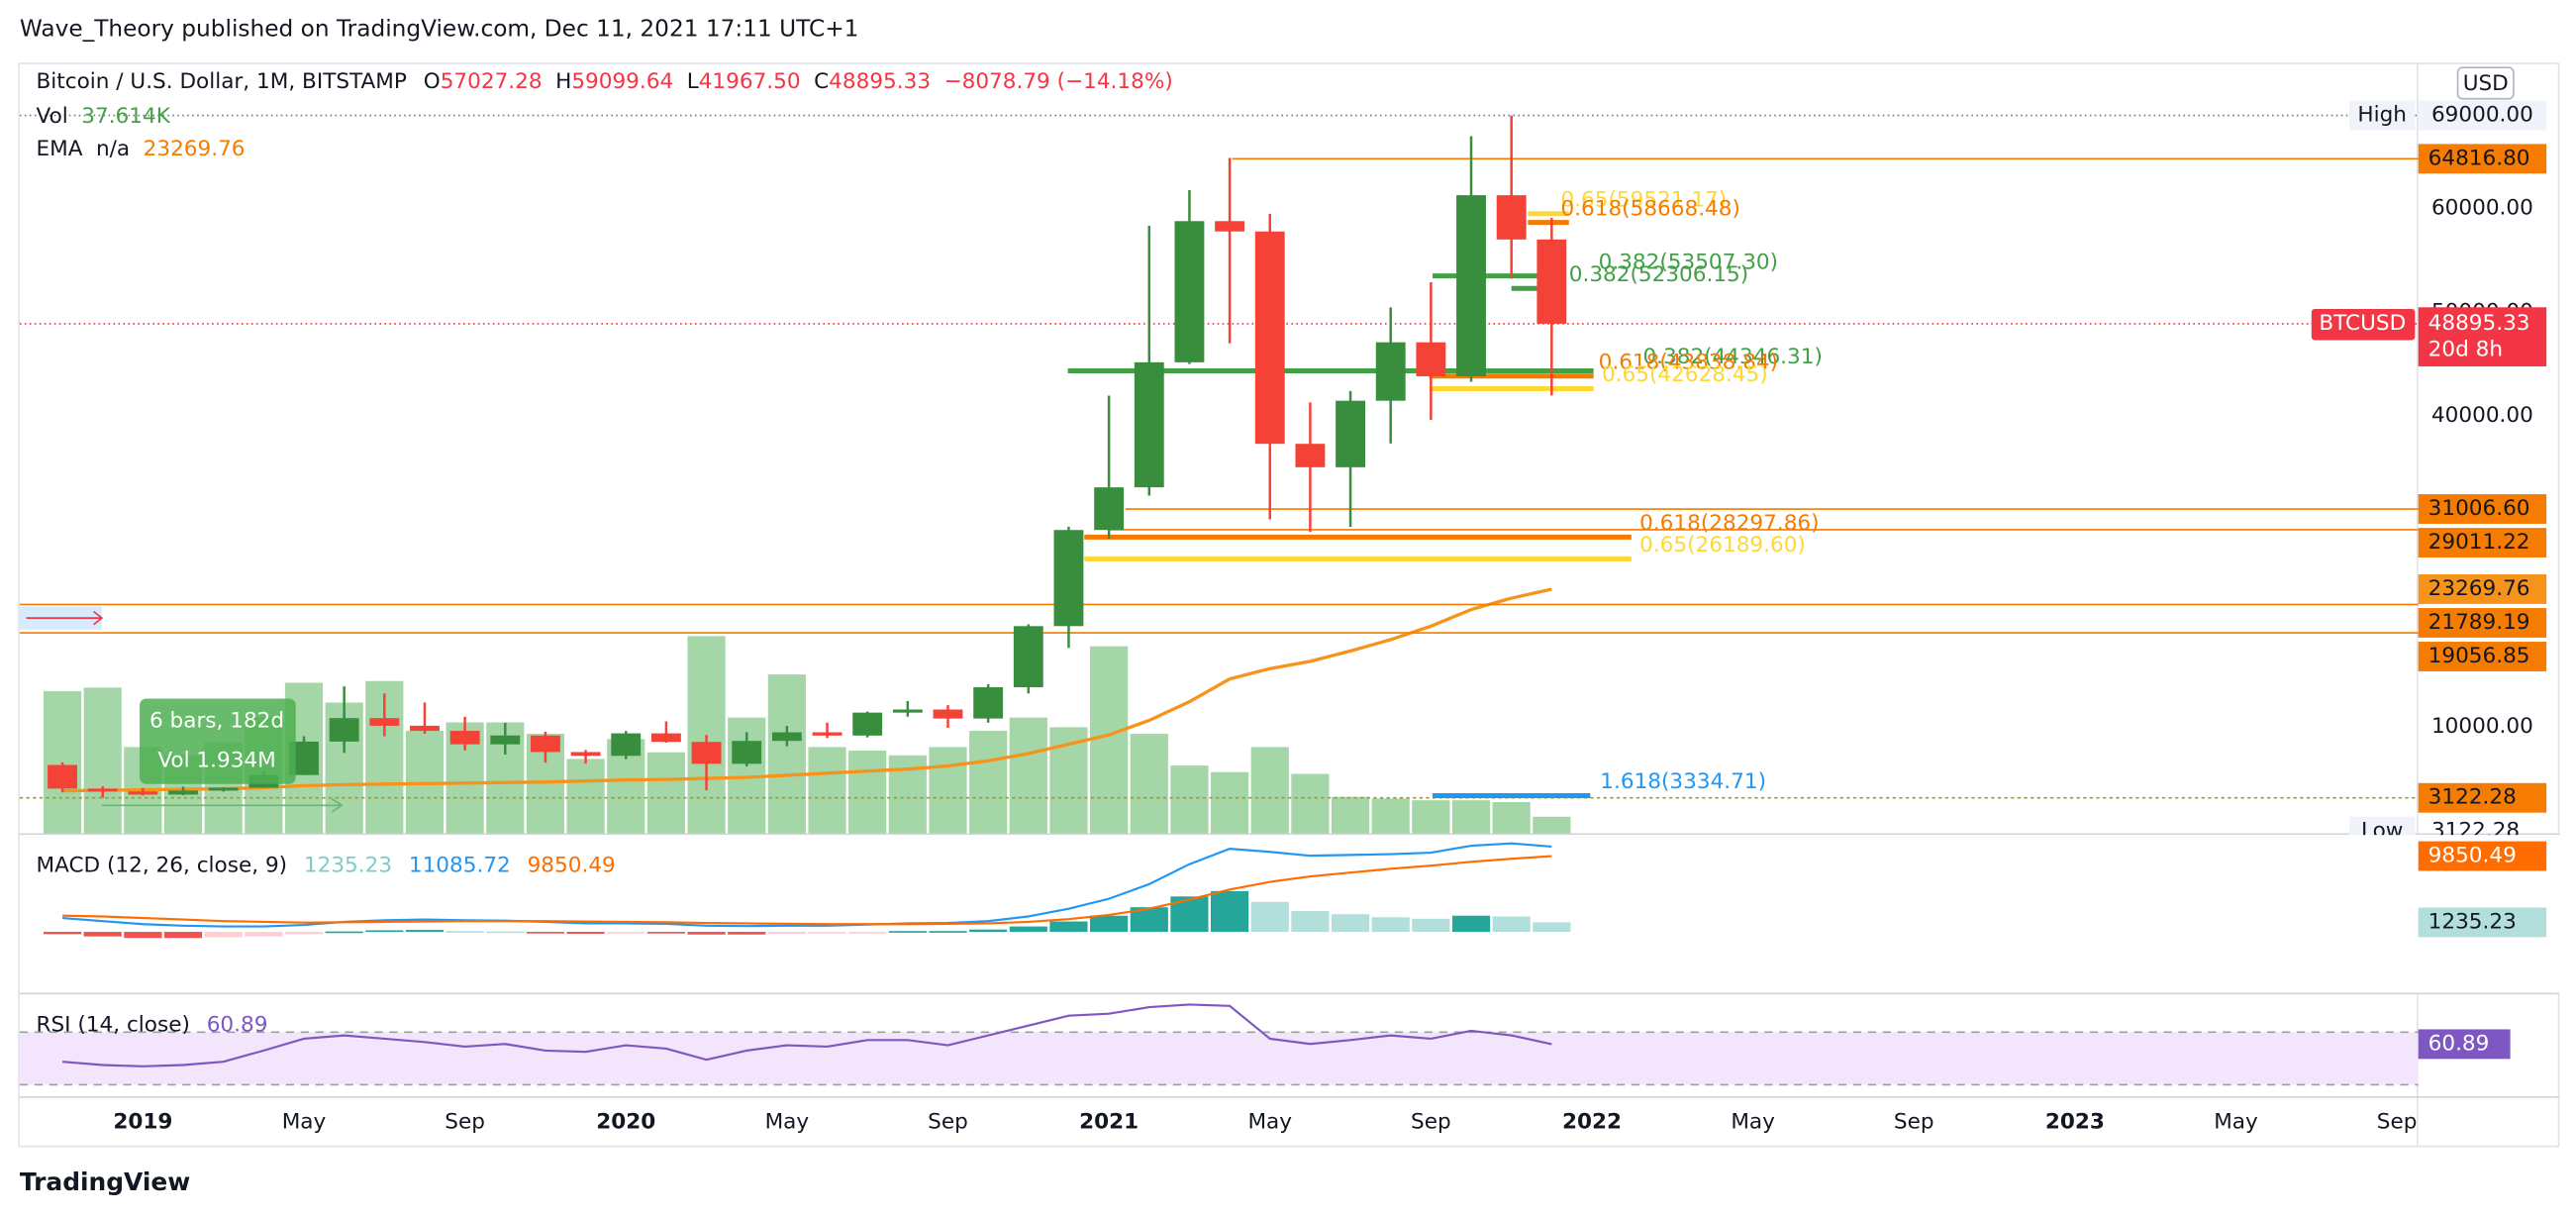 This screenshot has height=1218, width=2576. What do you see at coordinates (142, 1122) in the screenshot?
I see `x-tick-label: 2019` at bounding box center [142, 1122].